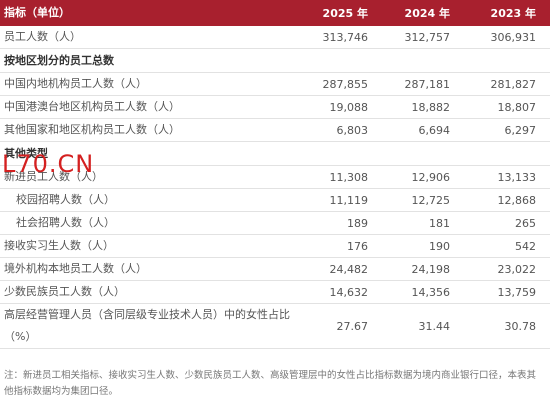 This screenshot has height=405, width=550. Describe the element at coordinates (275, 107) in the screenshot. I see `table-row: 中国港澳台地区机构员工人数（人） 19,088 18,882 18,807` at that location.